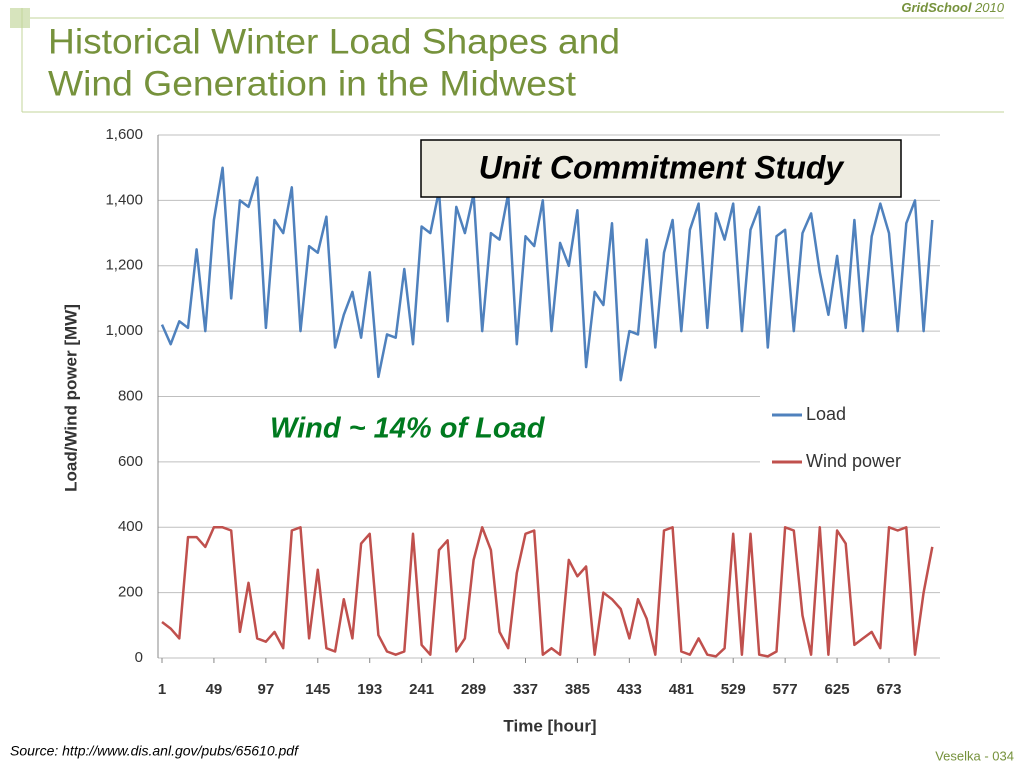  I want to click on x-tick-label: 289, so click(473, 689).